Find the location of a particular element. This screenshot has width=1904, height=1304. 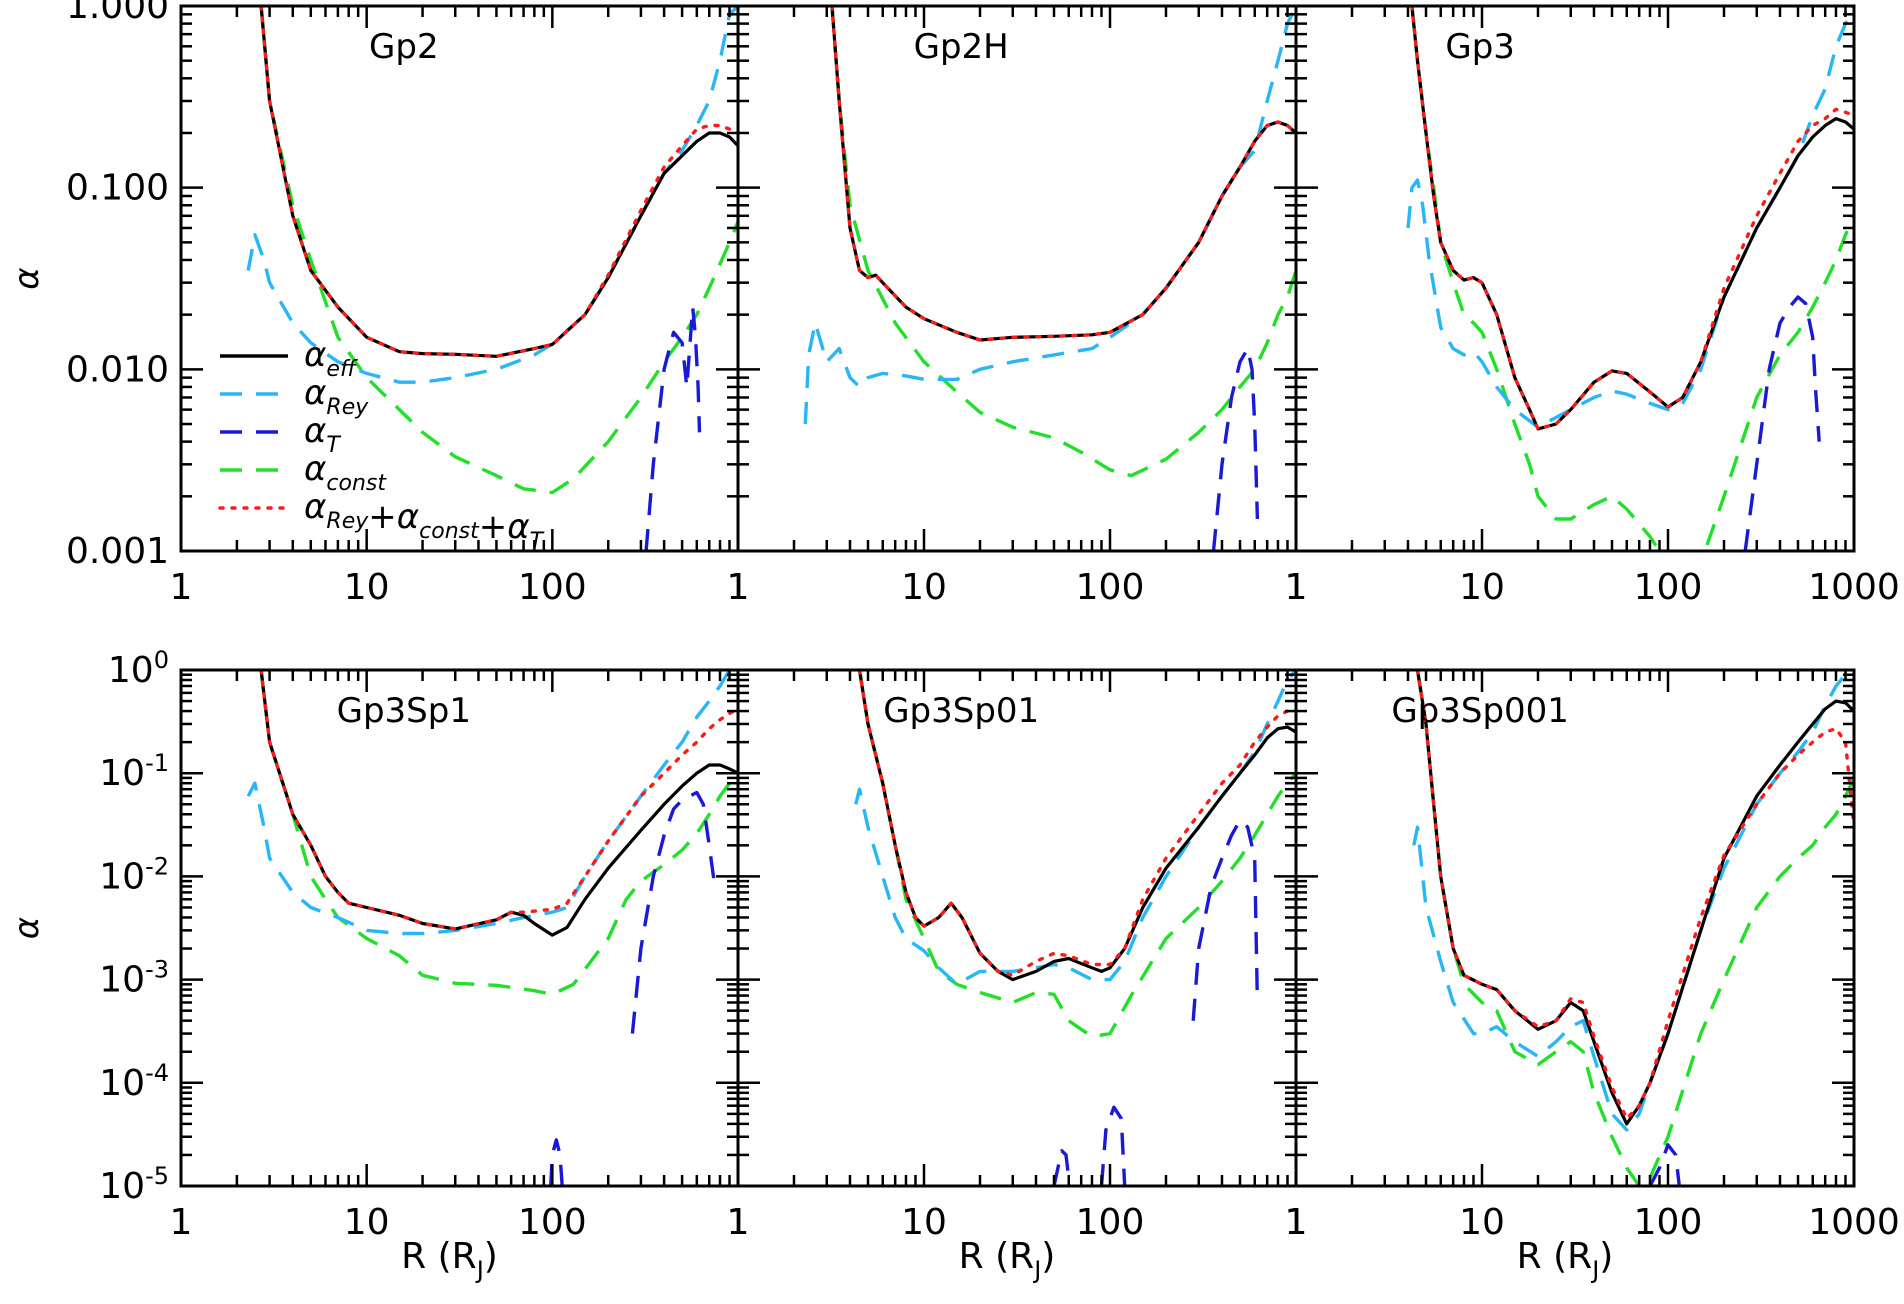

legend-label-sum: αRey+αconst+αT is located at coordinates (424, 520).